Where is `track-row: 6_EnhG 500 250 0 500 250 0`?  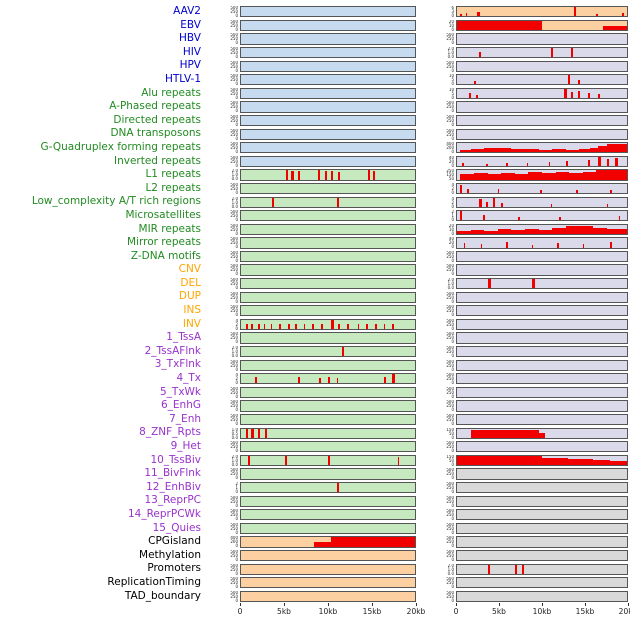 track-row: 6_EnhG 500 250 0 500 250 0 is located at coordinates (315, 406).